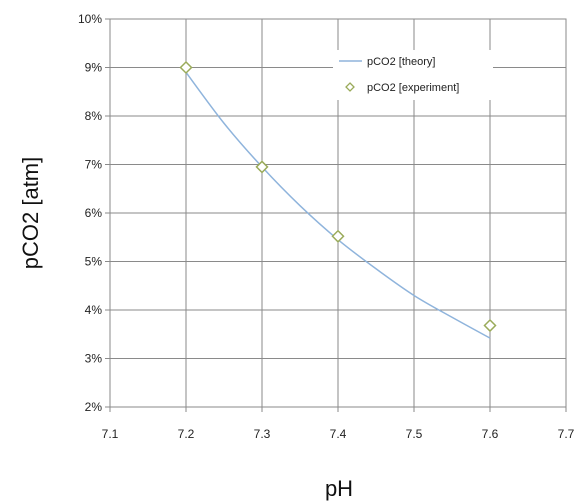  Describe the element at coordinates (94, 165) in the screenshot. I see `y-tick-label: 7%` at that location.